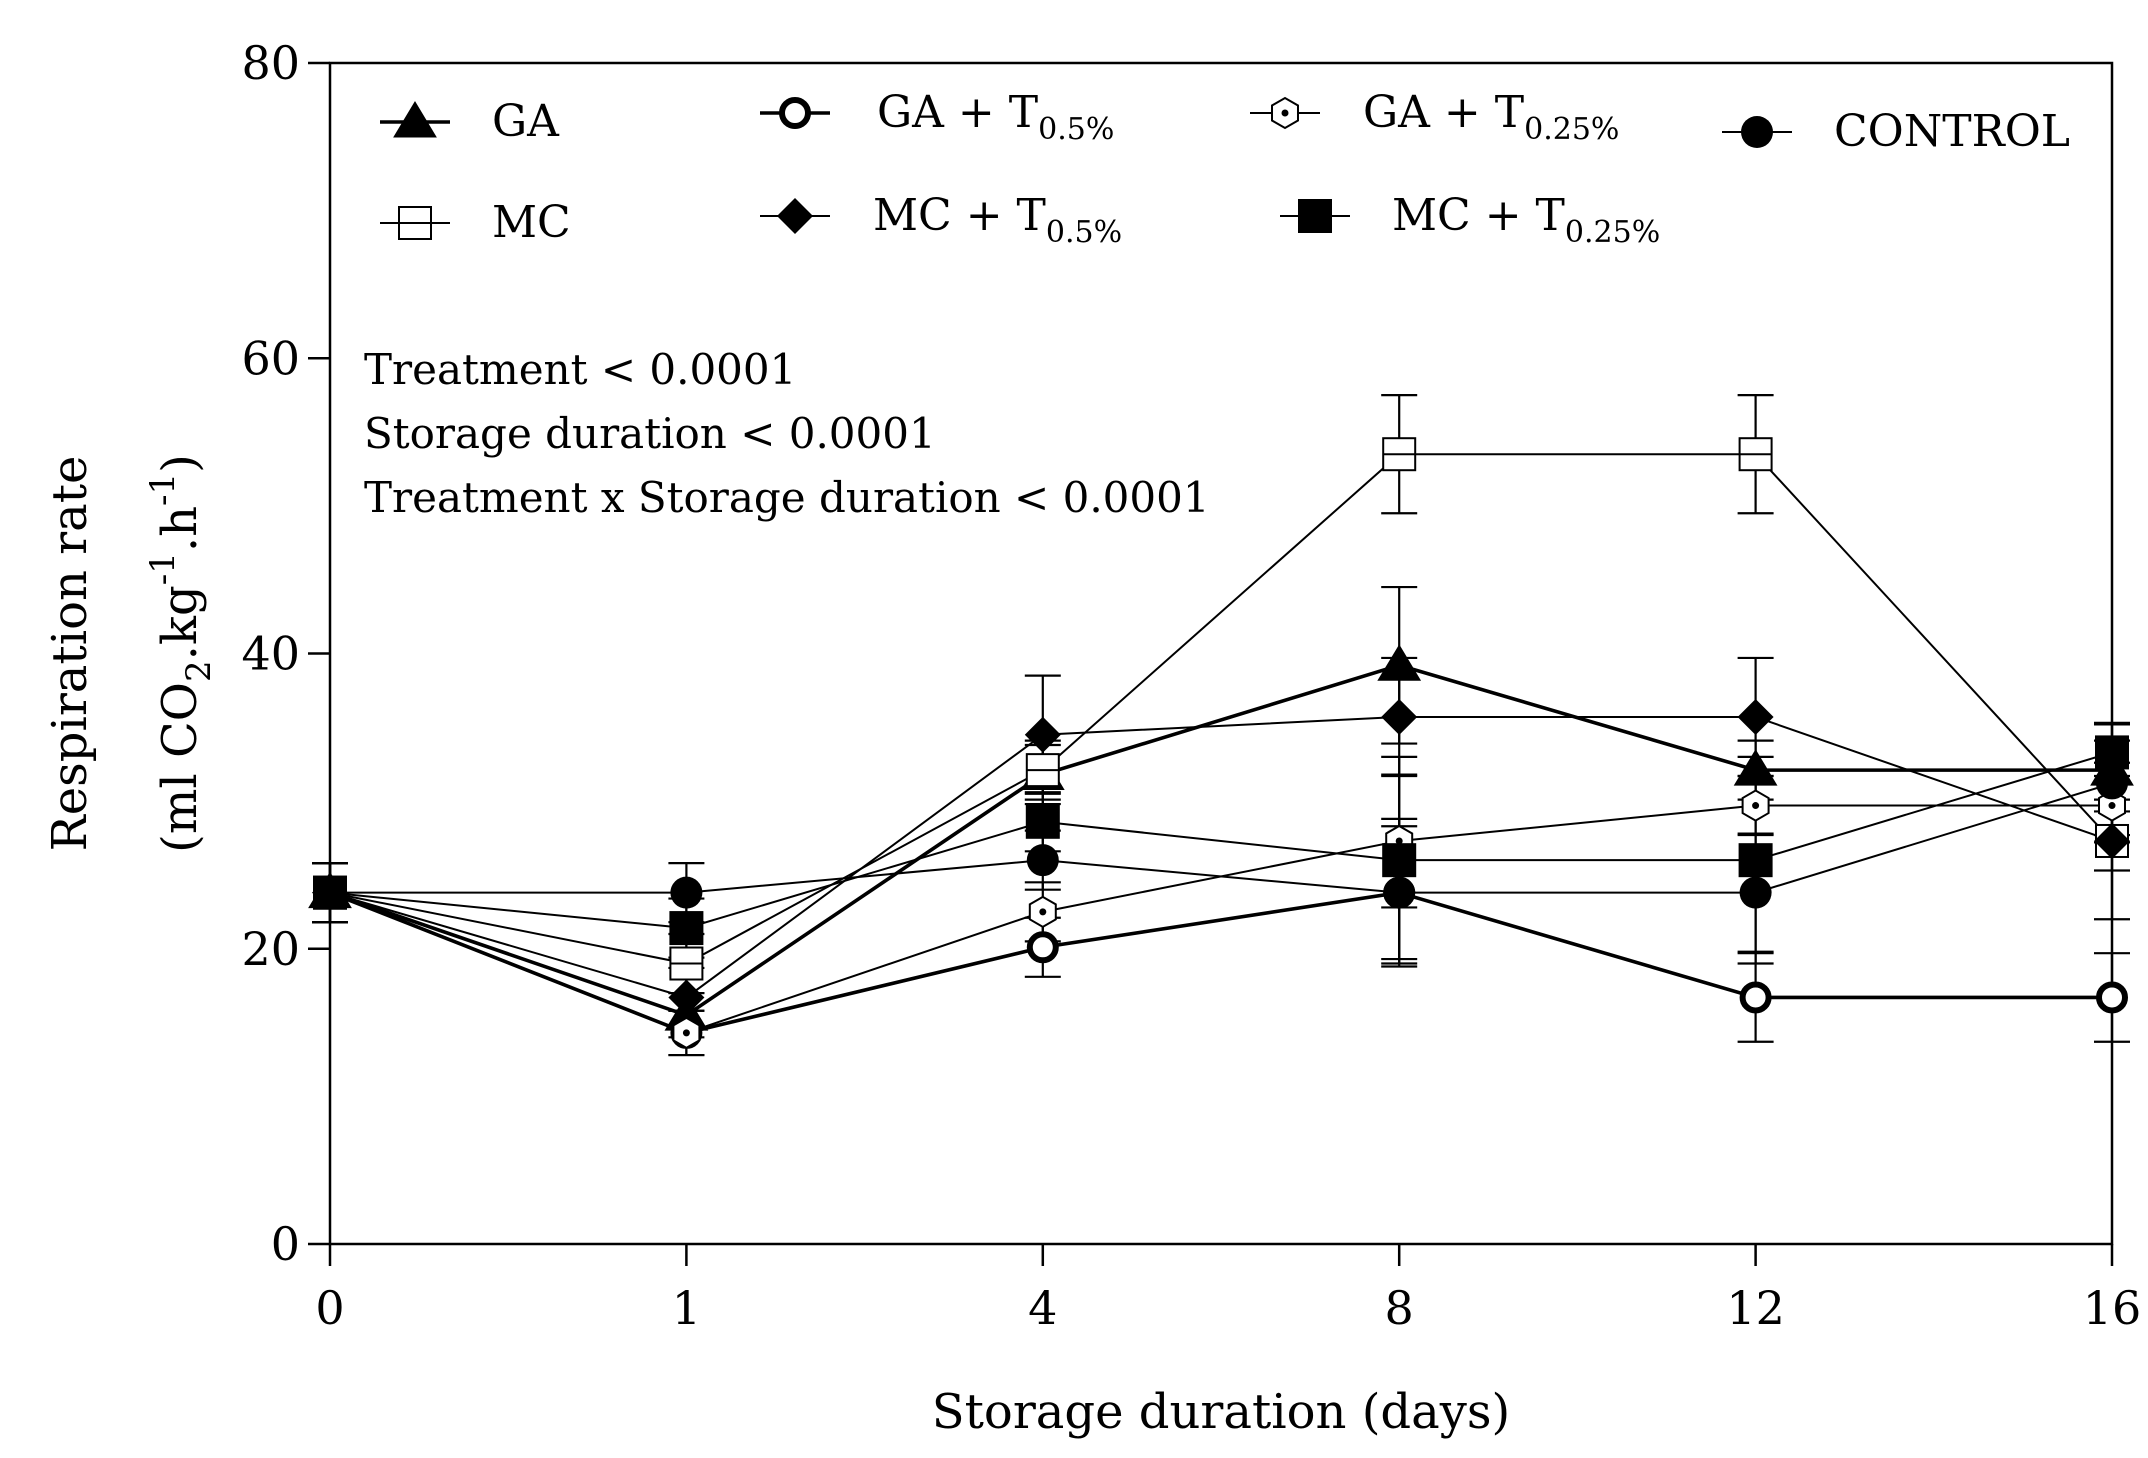 This screenshot has height=1458, width=2148. What do you see at coordinates (270, 358) in the screenshot?
I see `y-tick-label: 60` at bounding box center [270, 358].